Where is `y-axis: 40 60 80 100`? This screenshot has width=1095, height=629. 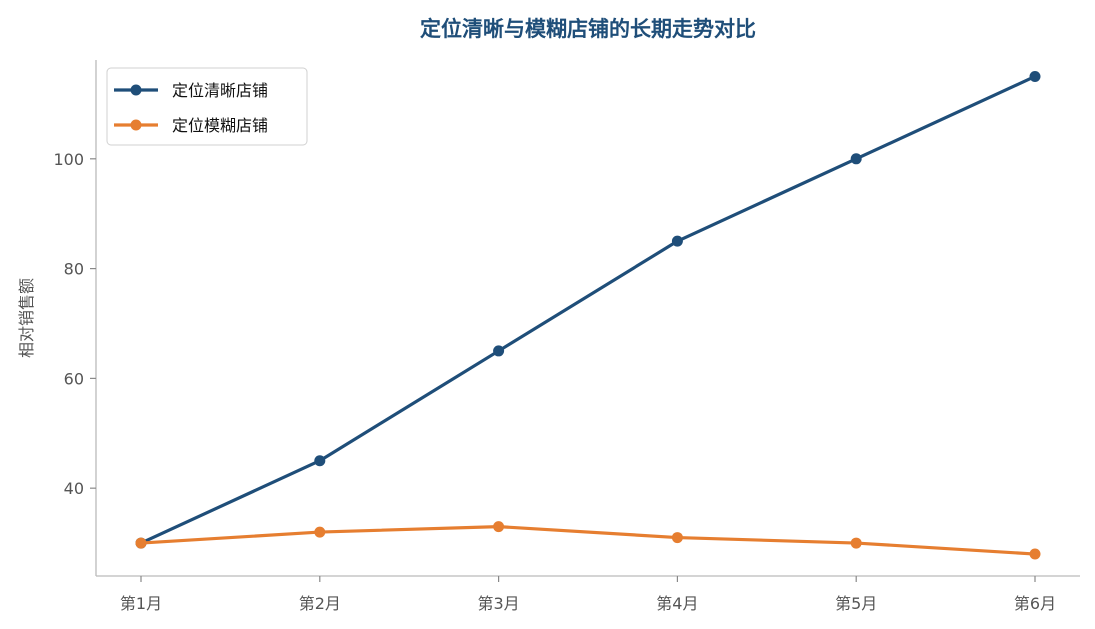
y-axis: 40 60 80 100 is located at coordinates (75, 318).